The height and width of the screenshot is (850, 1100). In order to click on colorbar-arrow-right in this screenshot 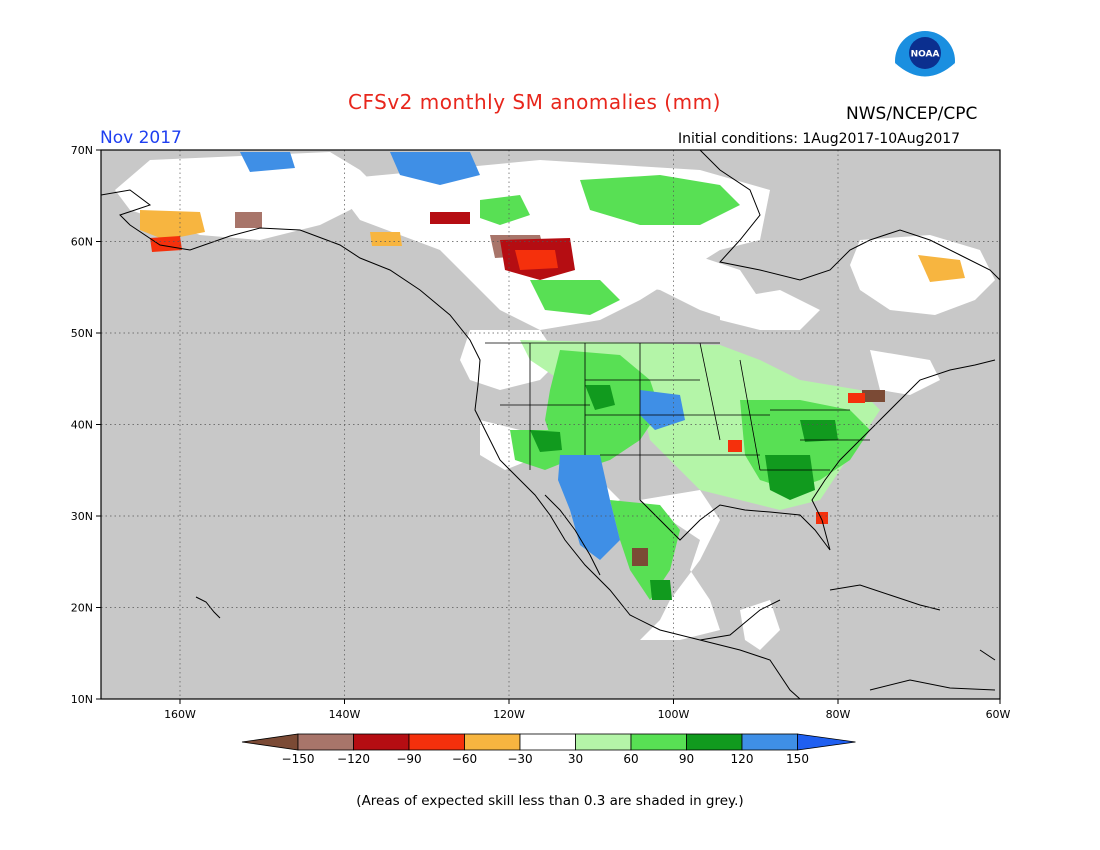, I will do `click(826, 742)`.